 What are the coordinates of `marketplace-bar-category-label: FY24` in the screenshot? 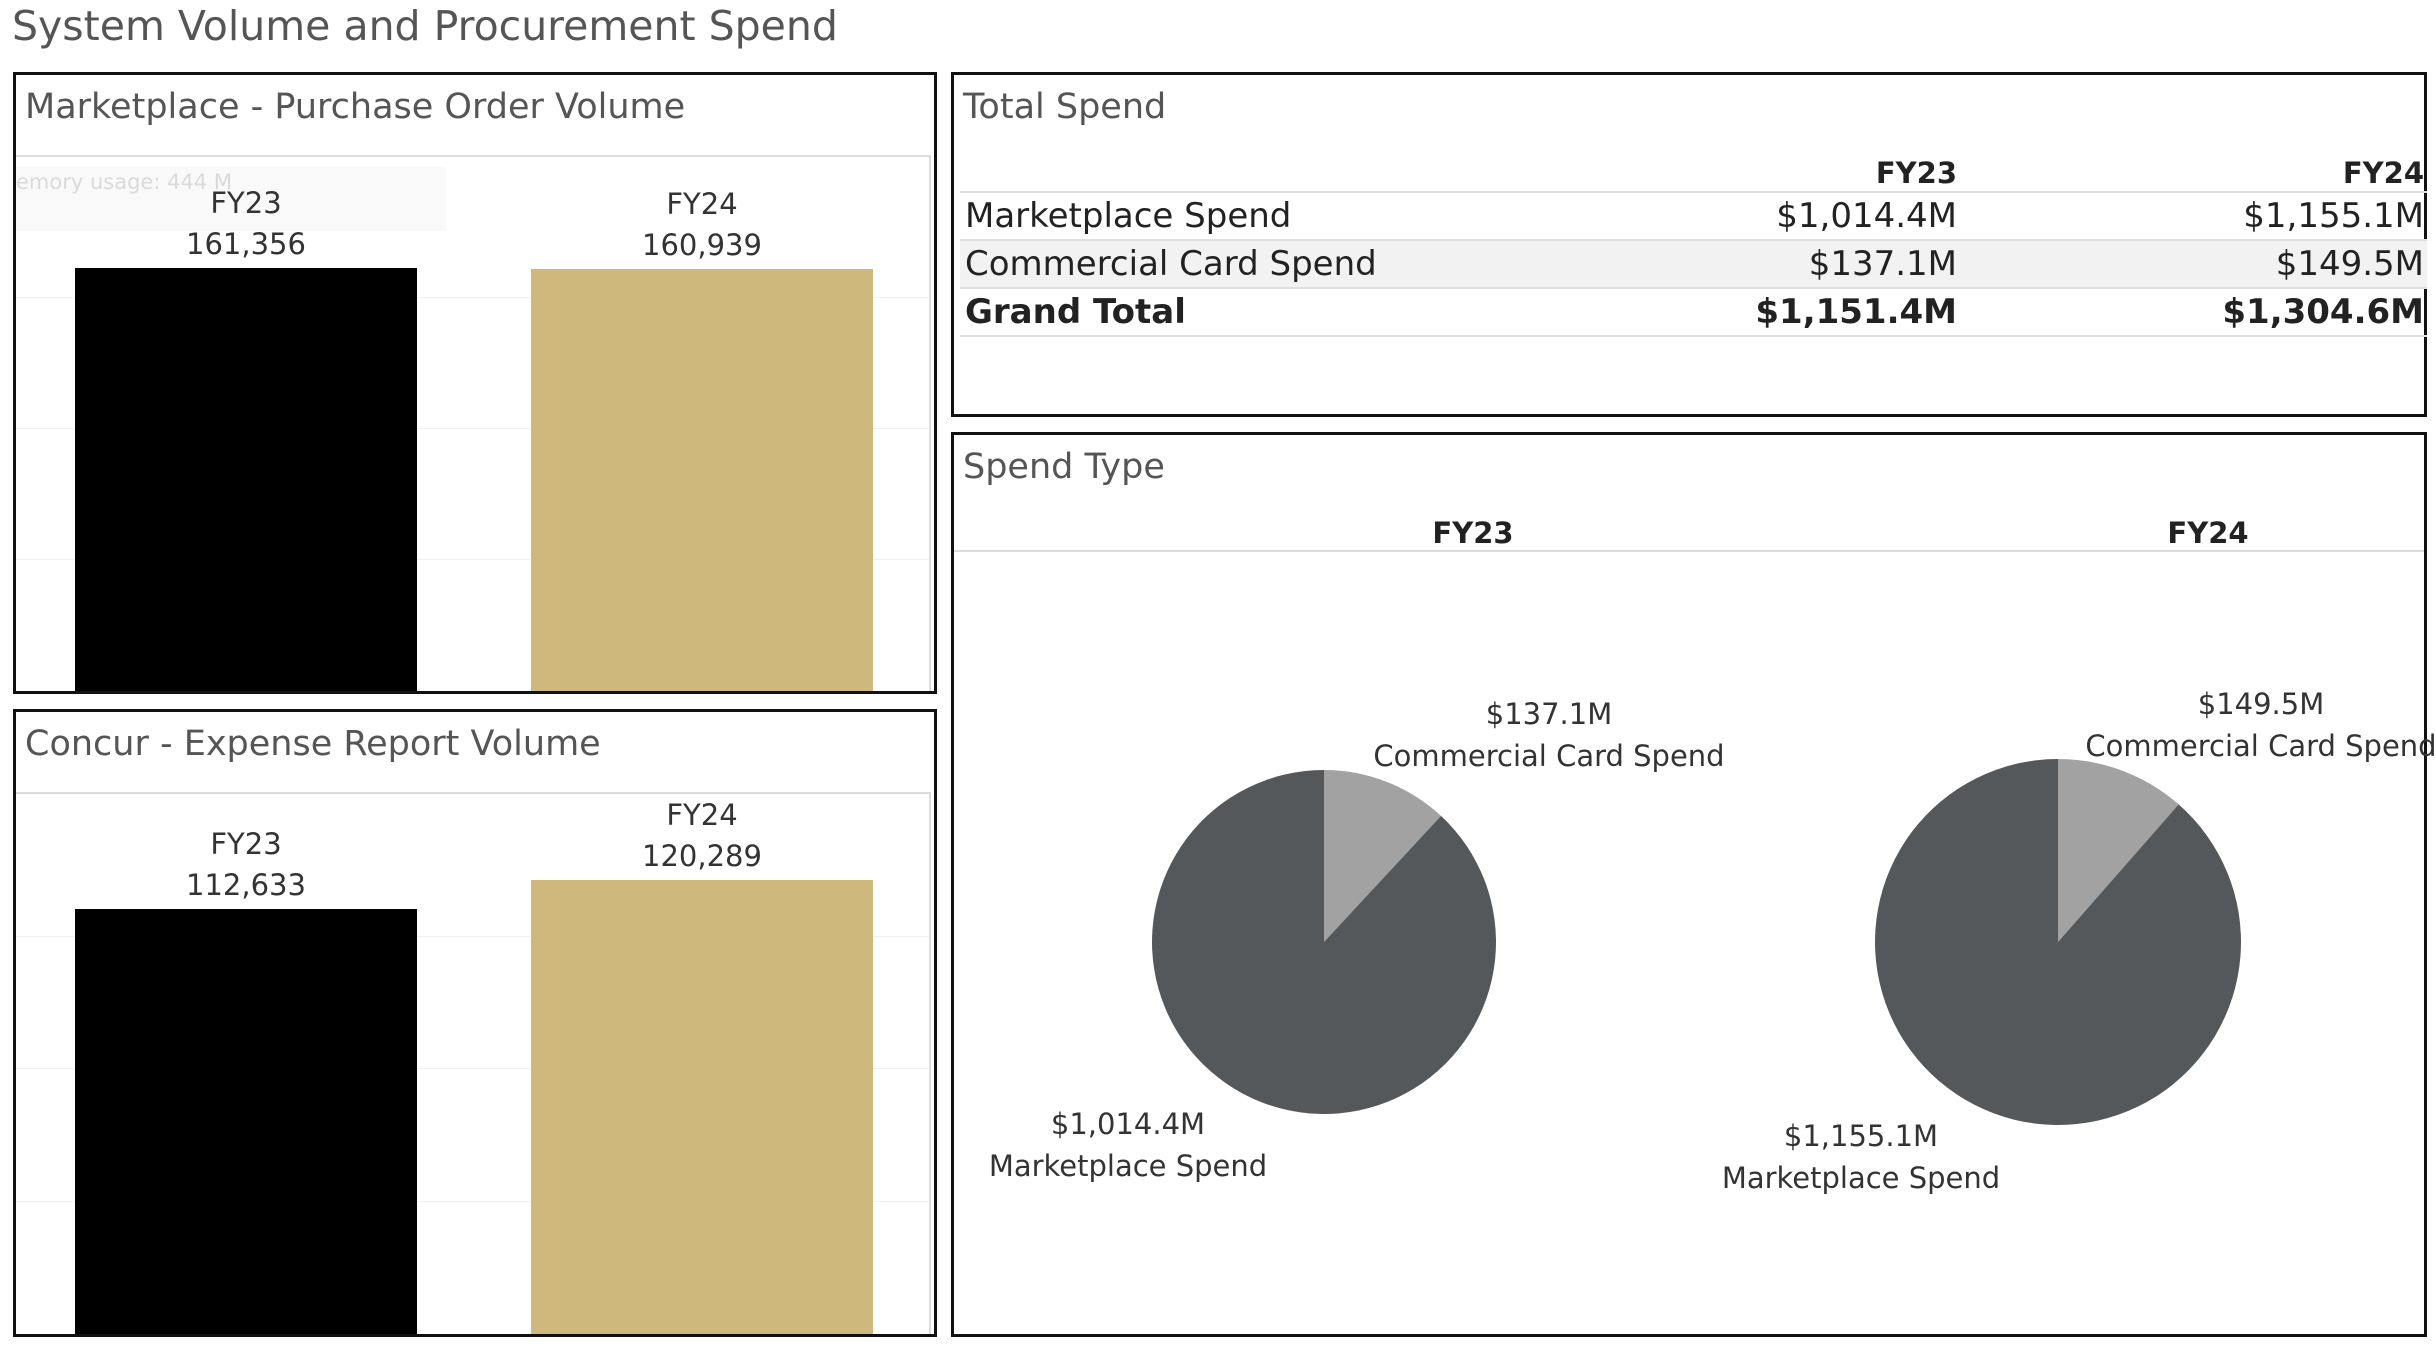 It's located at (702, 204).